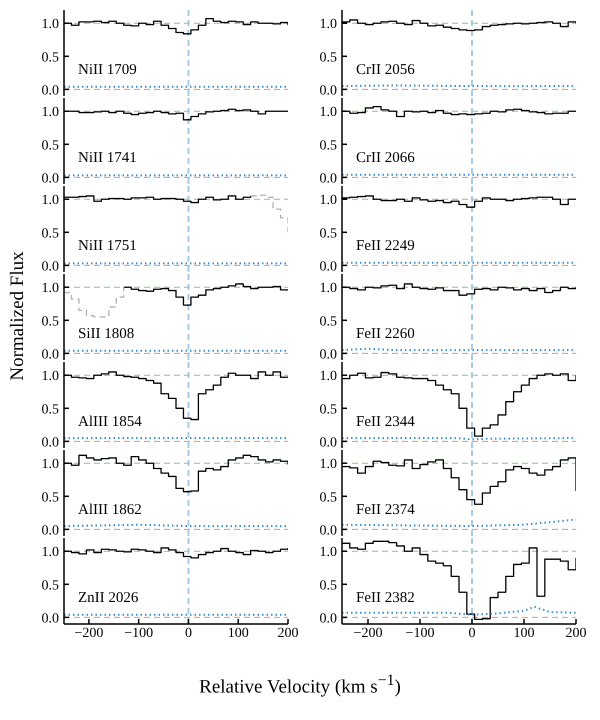 This screenshot has width=600, height=720. I want to click on annotation: AlIII 1854, so click(110, 422).